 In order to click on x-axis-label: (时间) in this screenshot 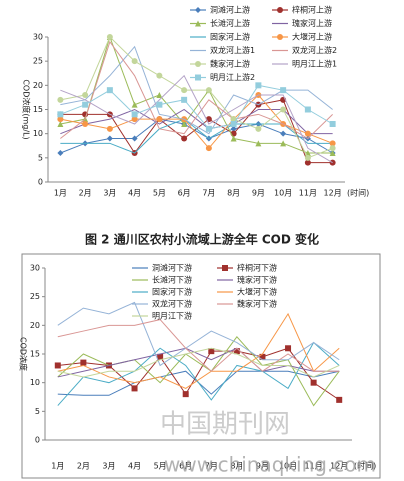, I will do `click(365, 466)`.